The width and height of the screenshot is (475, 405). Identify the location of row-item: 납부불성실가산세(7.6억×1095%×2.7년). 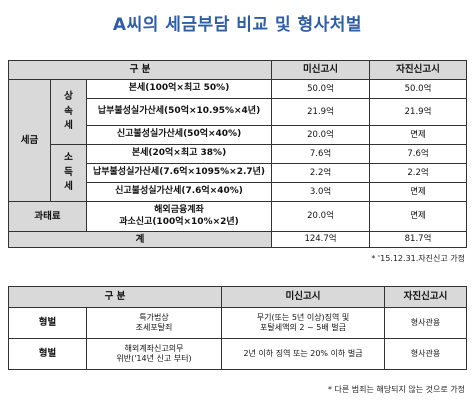
(179, 173).